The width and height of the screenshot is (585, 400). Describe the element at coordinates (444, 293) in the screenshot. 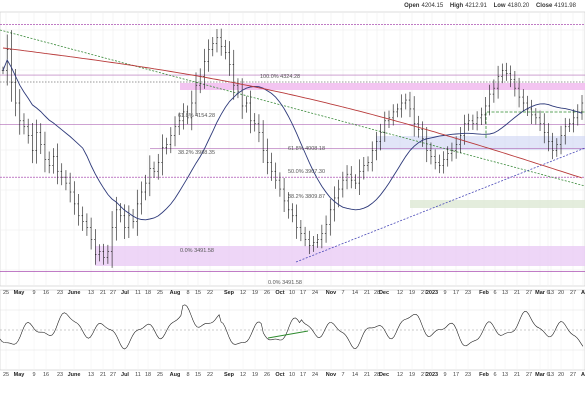

I see `x-tick-label-35: 9` at that location.